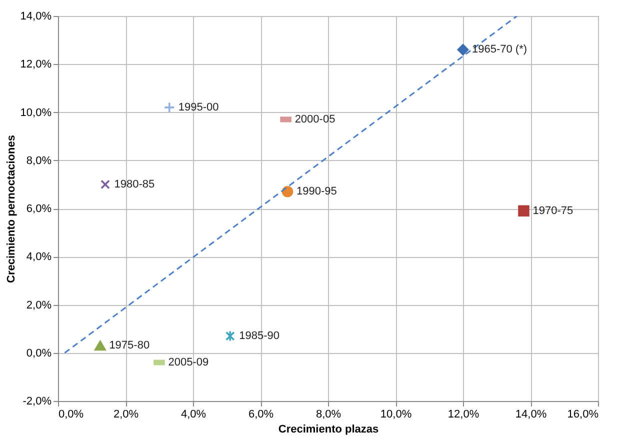  Describe the element at coordinates (531, 414) in the screenshot. I see `x-tick-label: 14,0%` at that location.